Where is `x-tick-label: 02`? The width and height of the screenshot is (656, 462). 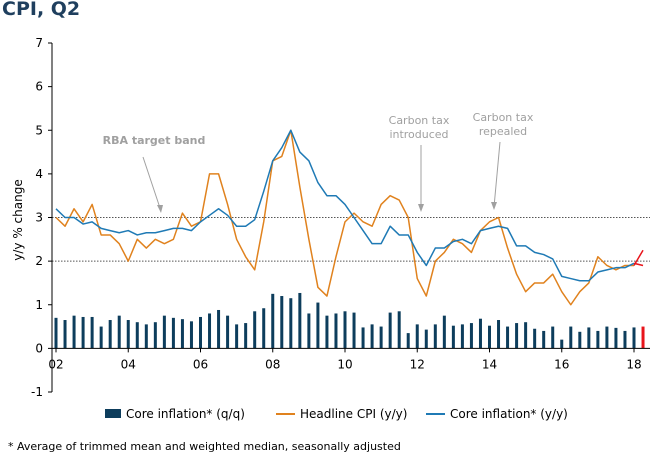 x-tick-label: 02 is located at coordinates (55, 364).